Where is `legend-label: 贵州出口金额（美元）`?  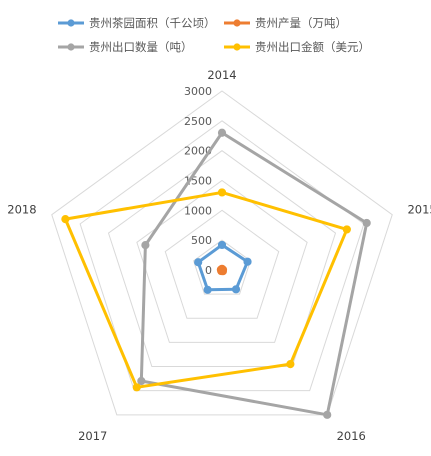
legend-label: 贵州出口金额（美元） is located at coordinates (312, 47).